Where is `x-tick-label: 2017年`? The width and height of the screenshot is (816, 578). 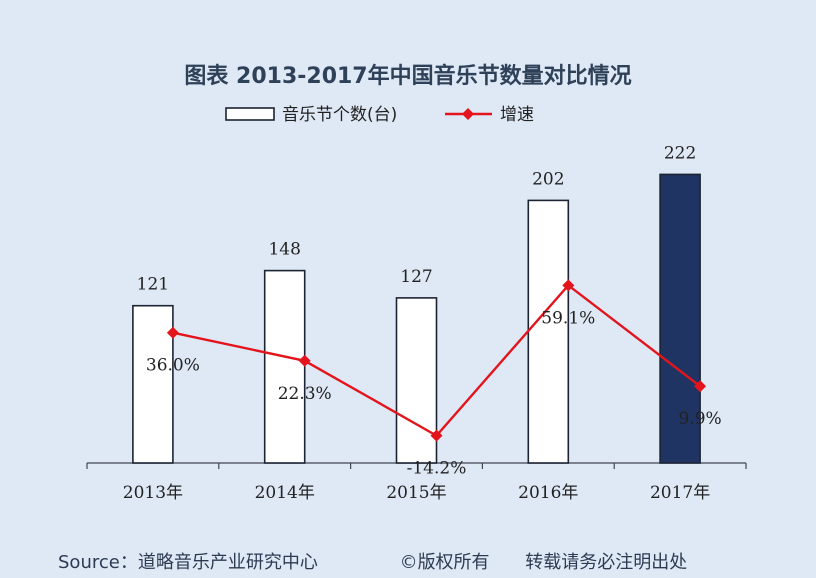
x-tick-label: 2017年 is located at coordinates (680, 493).